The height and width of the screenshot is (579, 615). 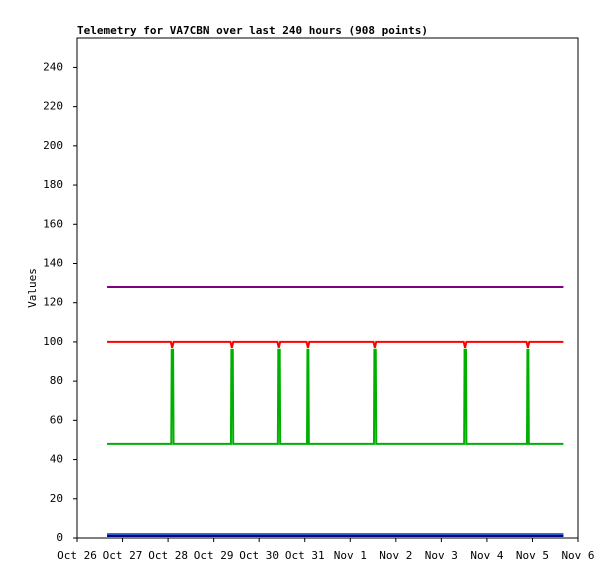 What do you see at coordinates (53, 223) in the screenshot?
I see `y-tick-label: 160` at bounding box center [53, 223].